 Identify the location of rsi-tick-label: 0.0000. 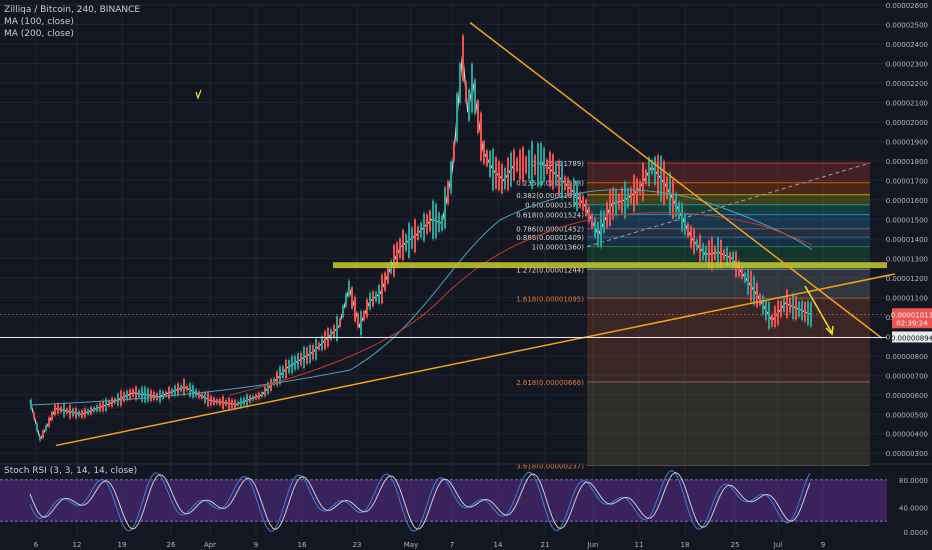
(916, 533).